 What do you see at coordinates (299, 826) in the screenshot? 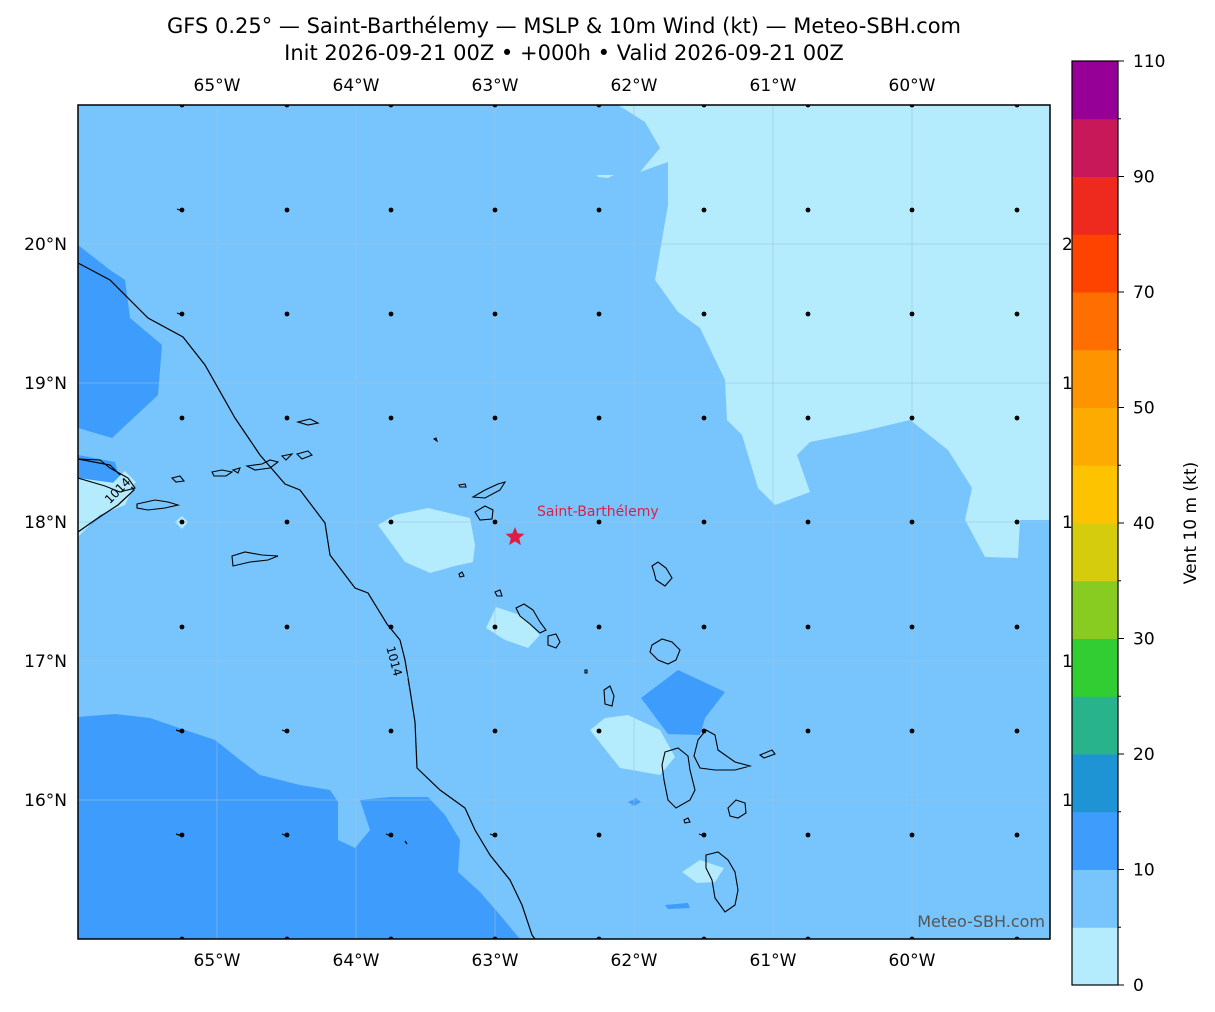
I see `wind-field-10-15kt-southwest` at bounding box center [299, 826].